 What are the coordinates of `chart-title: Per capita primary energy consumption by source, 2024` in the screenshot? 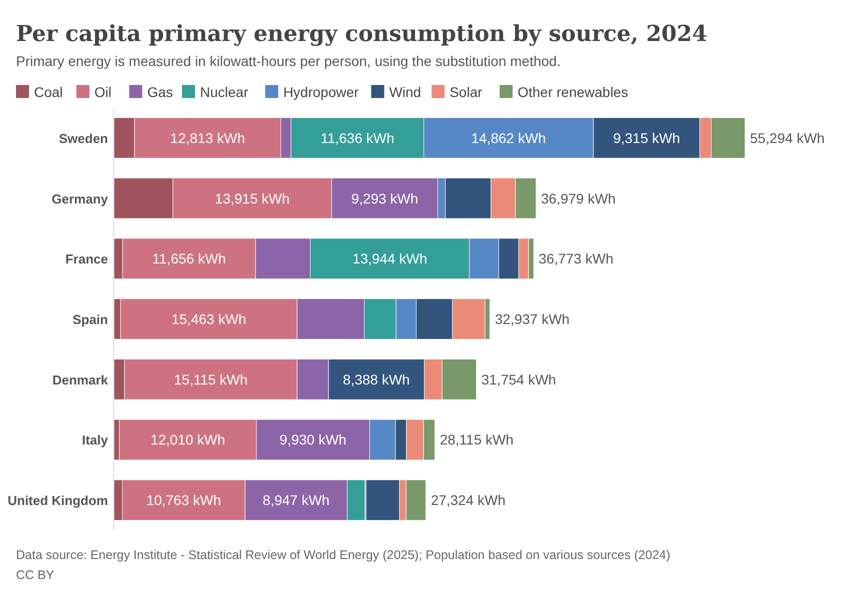 It's located at (362, 34).